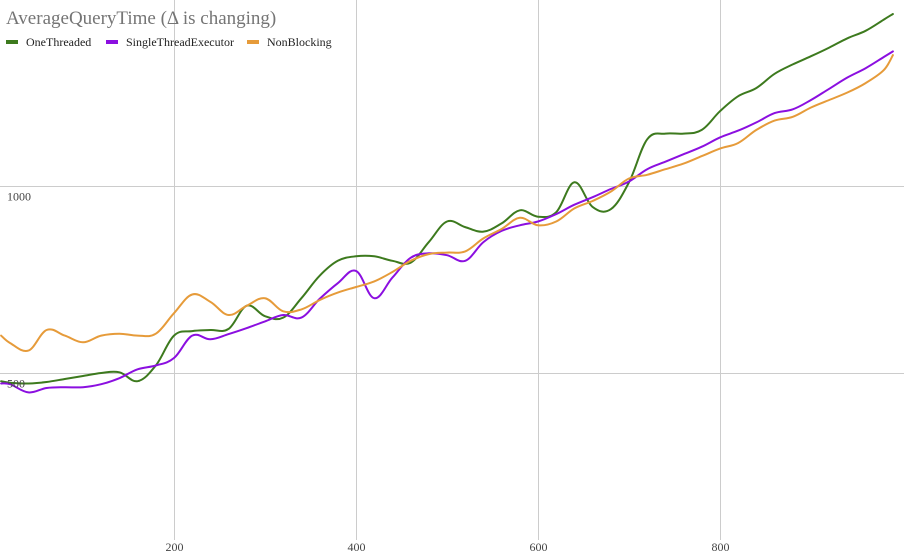  I want to click on legend-label: OneThreaded, so click(58, 42).